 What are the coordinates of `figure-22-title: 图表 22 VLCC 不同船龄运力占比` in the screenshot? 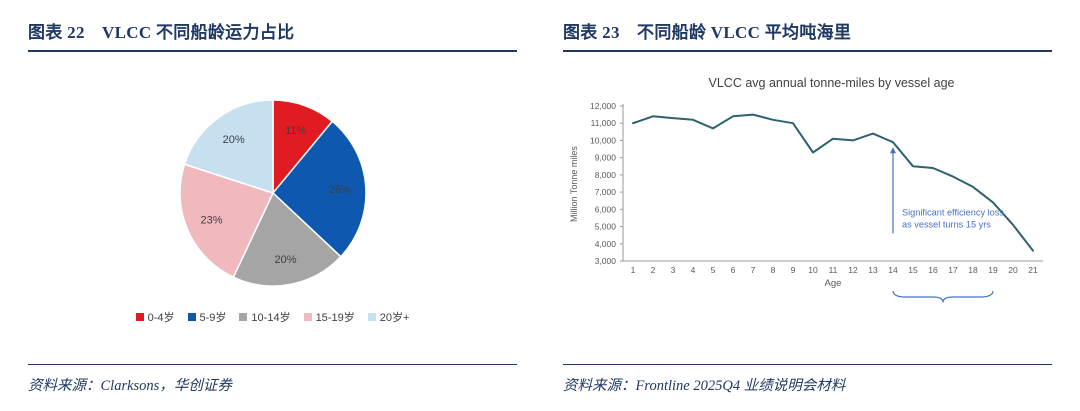 It's located at (272, 31).